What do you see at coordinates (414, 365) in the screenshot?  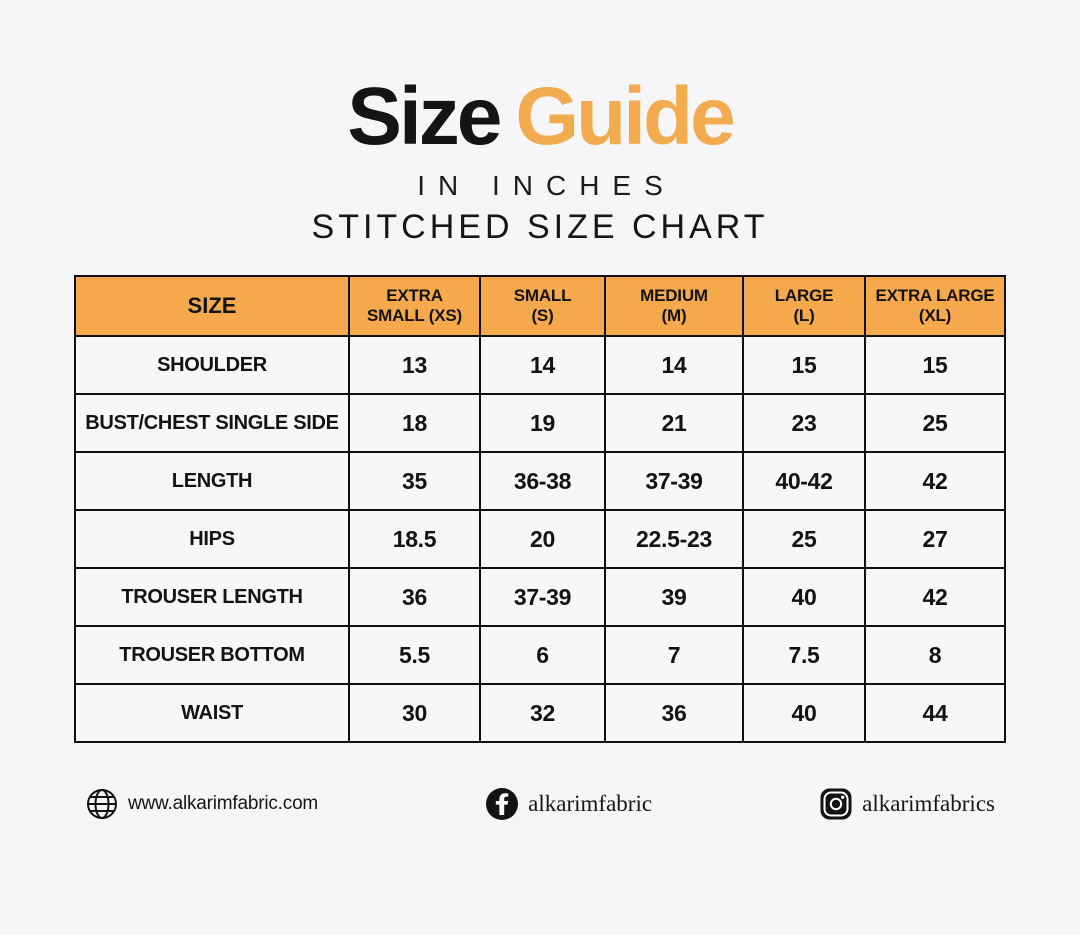 I see `size-value: 13` at bounding box center [414, 365].